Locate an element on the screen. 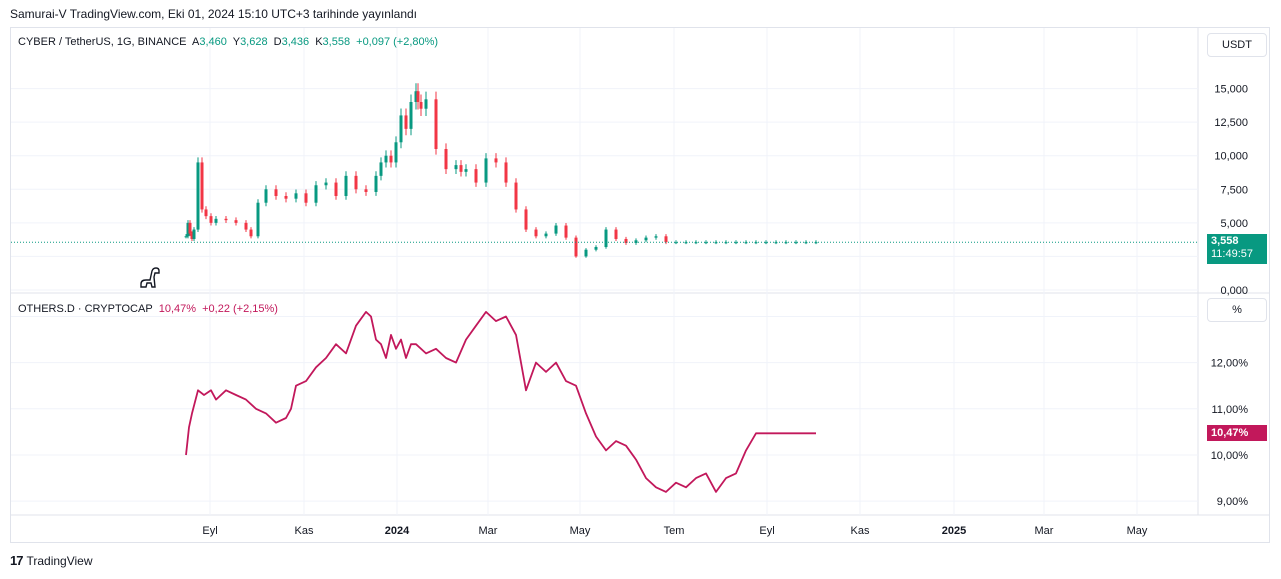 The image size is (1281, 579). close-label: K is located at coordinates (319, 42).